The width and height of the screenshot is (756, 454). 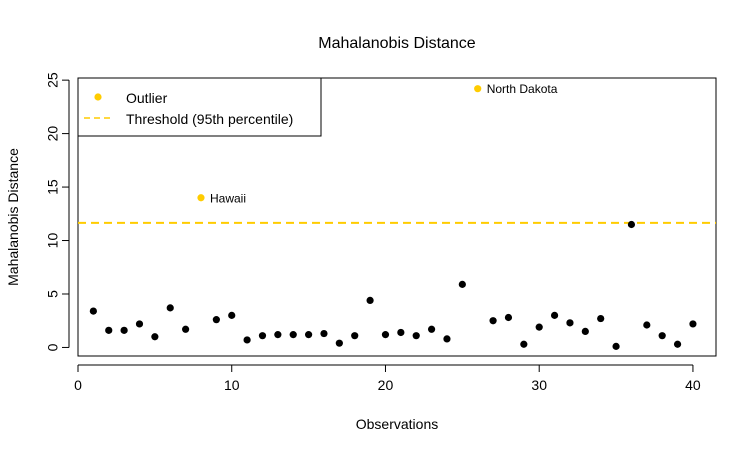 What do you see at coordinates (53, 80) in the screenshot?
I see `y-tick-label: 25` at bounding box center [53, 80].